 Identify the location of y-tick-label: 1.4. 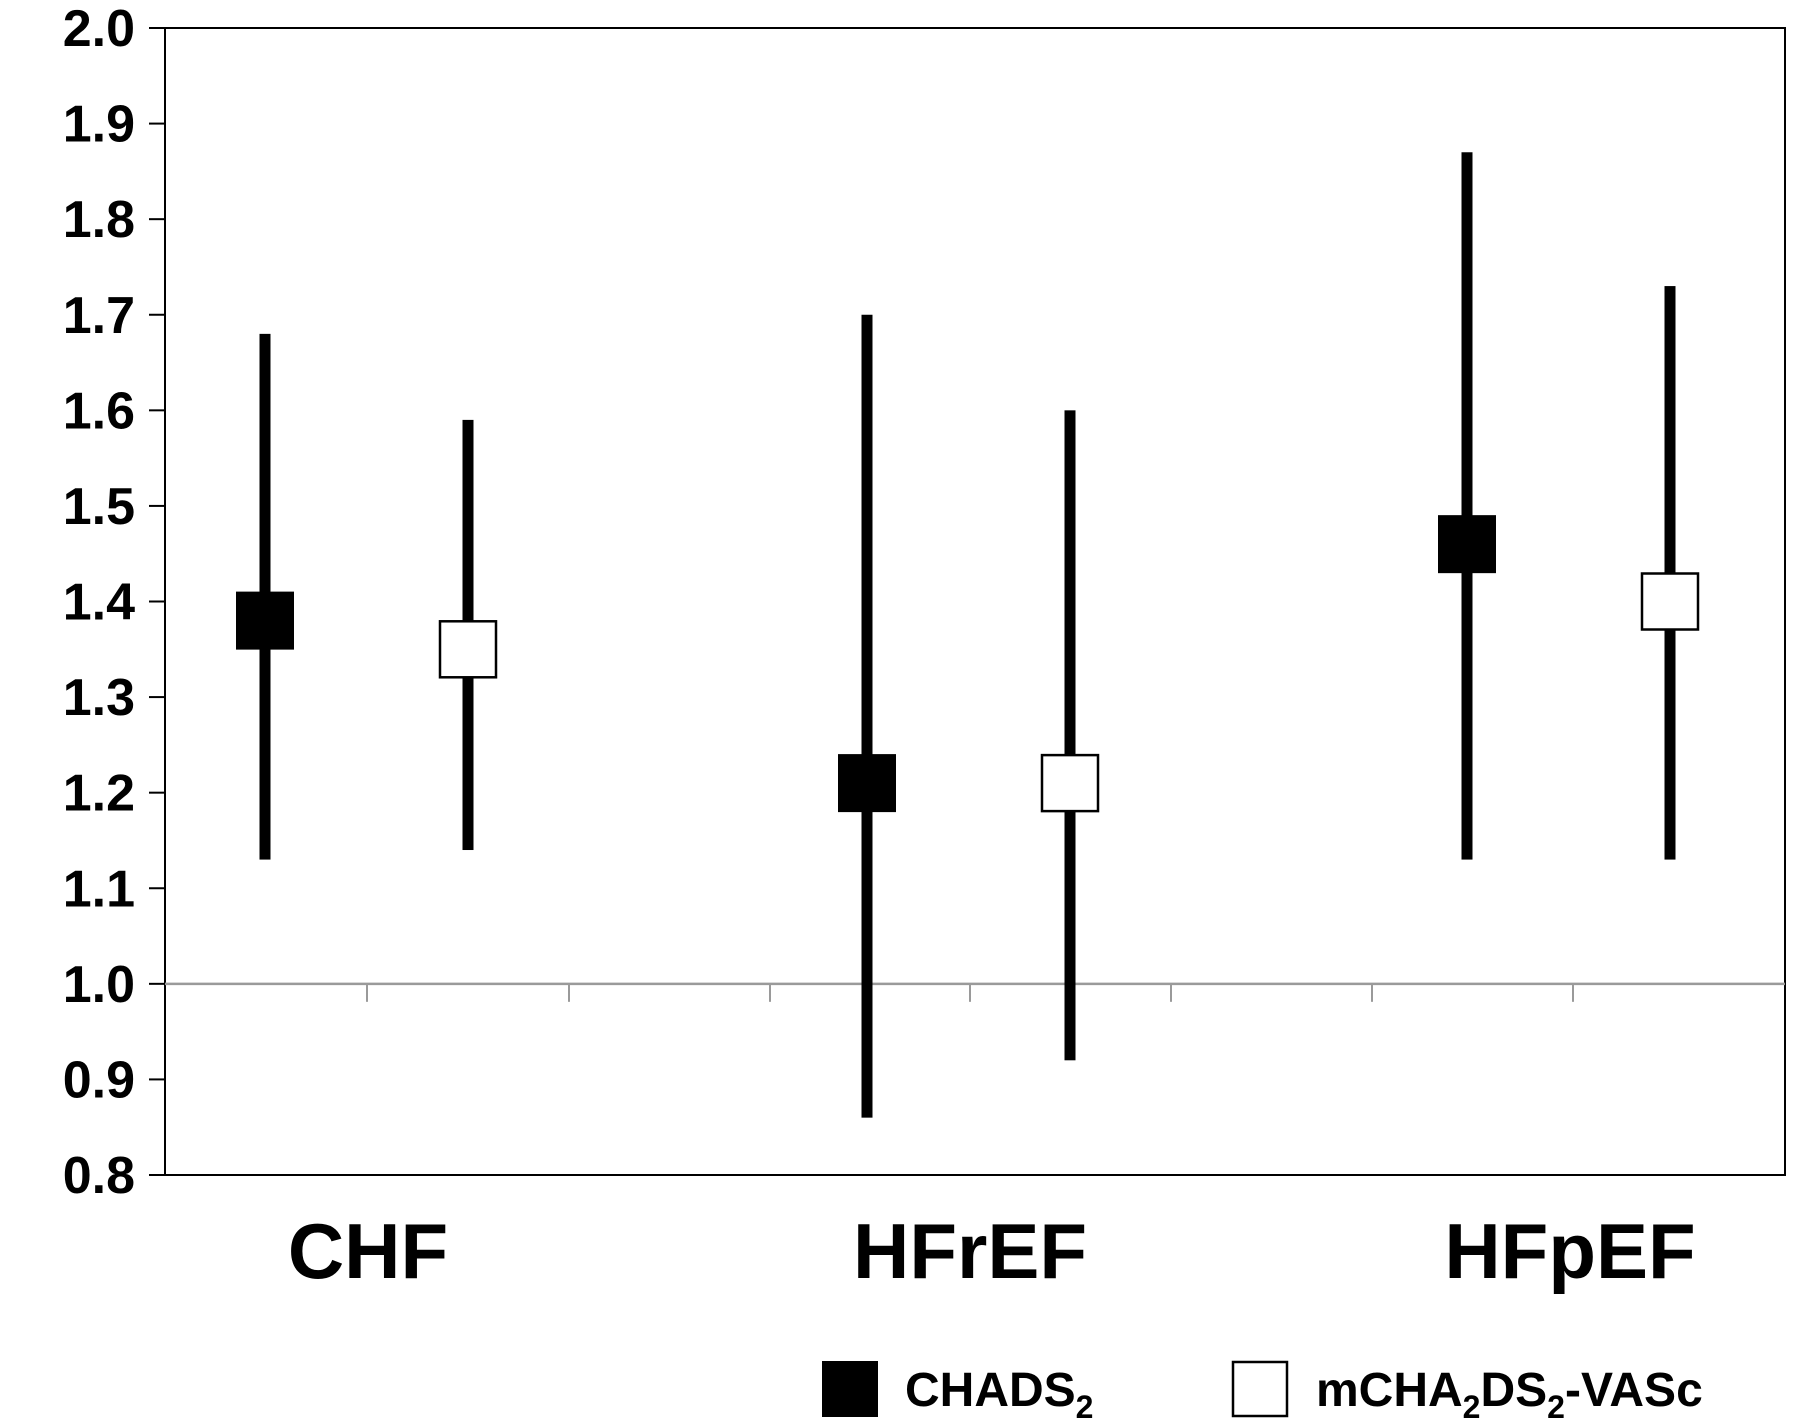
(99, 603).